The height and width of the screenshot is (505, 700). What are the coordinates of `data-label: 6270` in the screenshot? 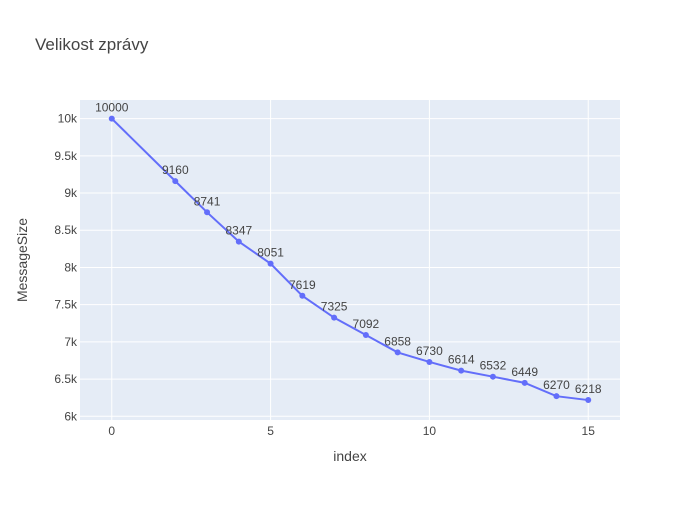 It's located at (556, 385).